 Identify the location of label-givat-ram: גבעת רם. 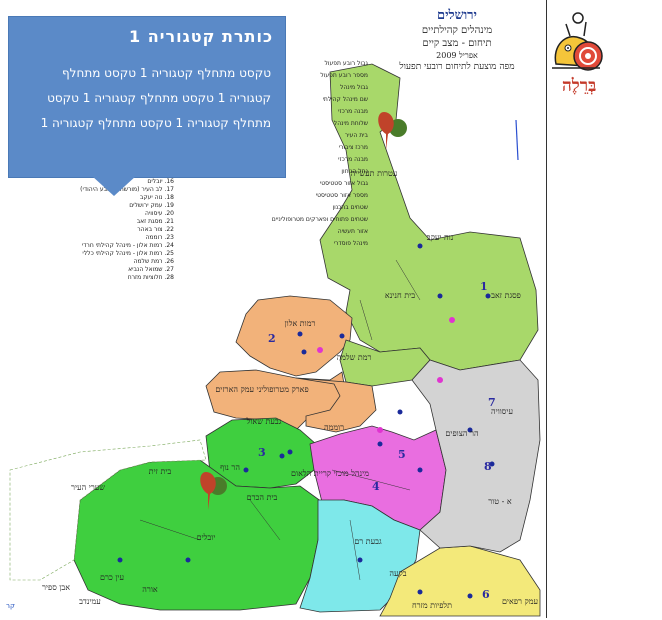
(368, 541).